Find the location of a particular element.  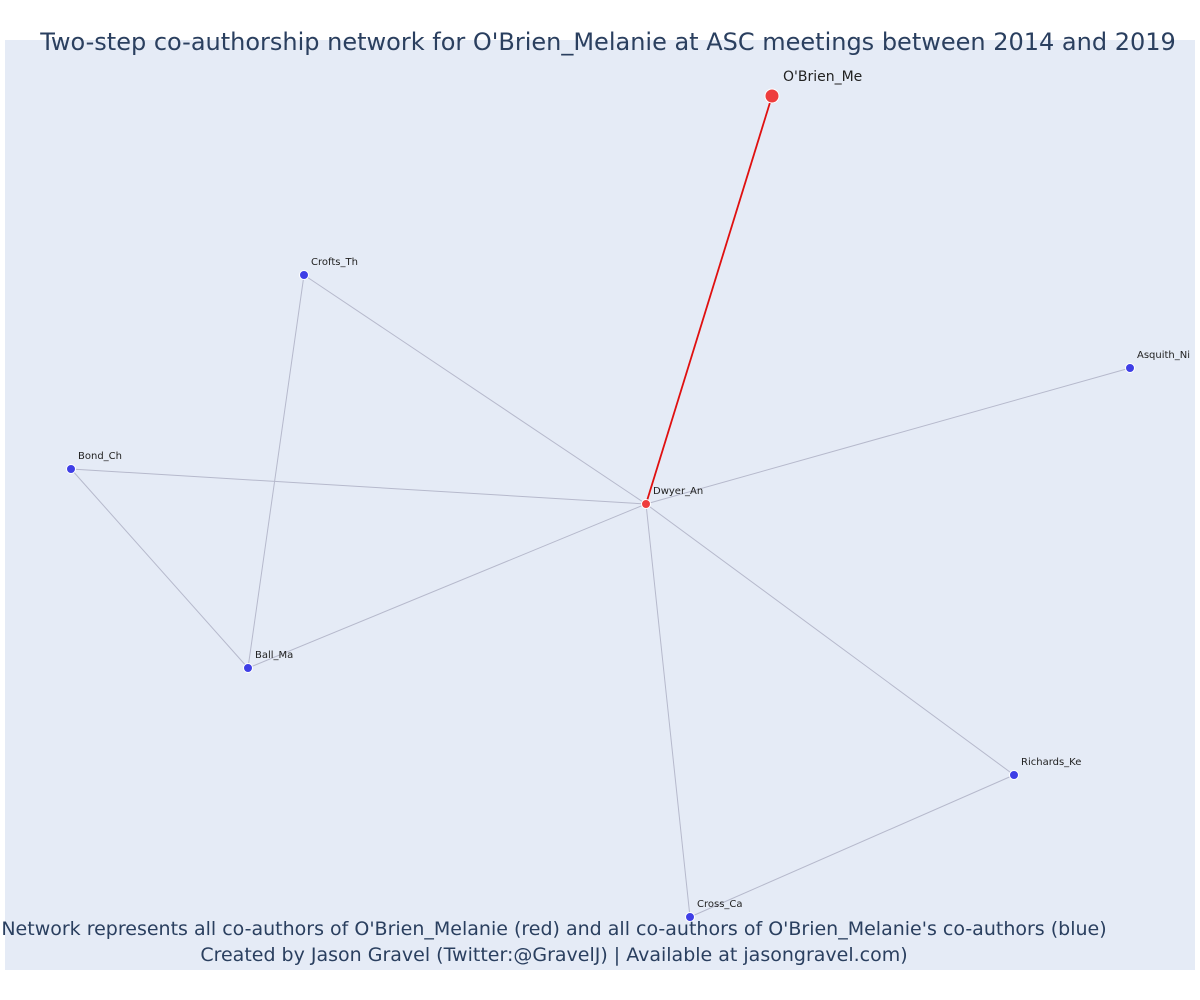

node-cross is located at coordinates (690, 917).